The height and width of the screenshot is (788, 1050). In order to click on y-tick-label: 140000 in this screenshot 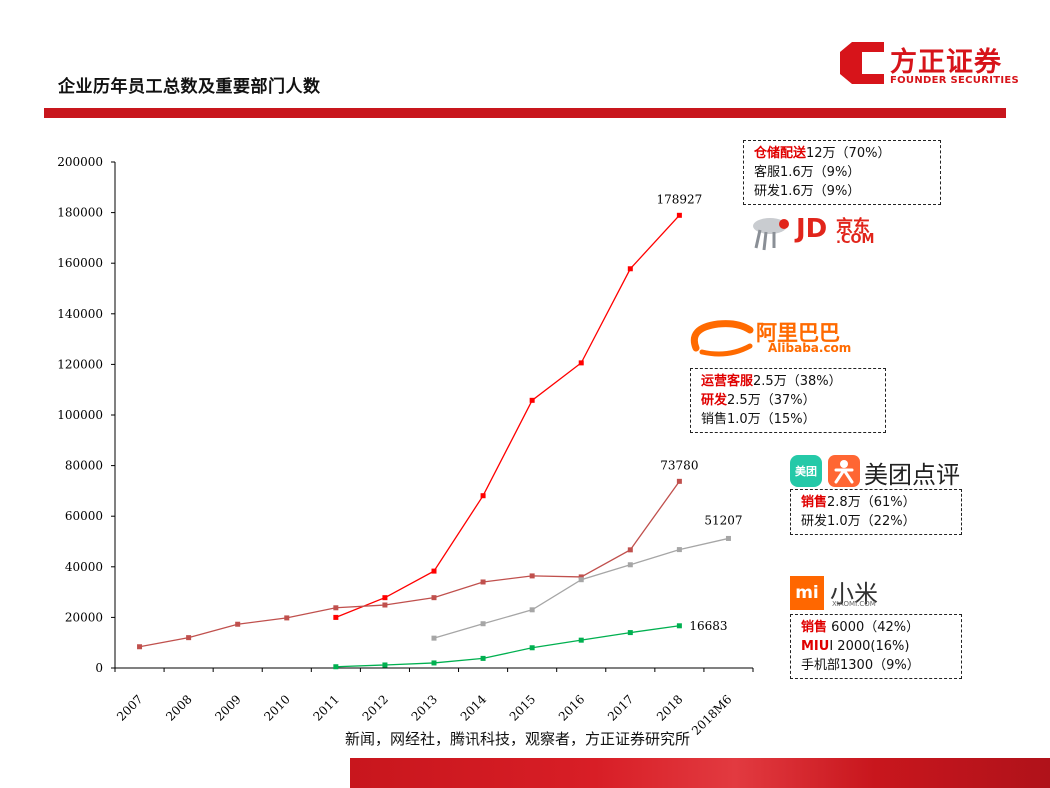, I will do `click(80, 314)`.